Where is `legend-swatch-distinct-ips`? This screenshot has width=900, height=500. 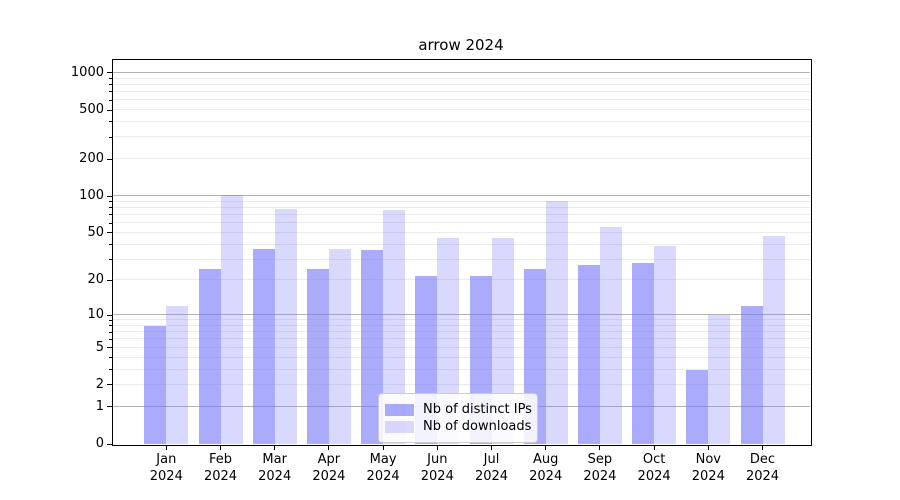 legend-swatch-distinct-ips is located at coordinates (399, 409).